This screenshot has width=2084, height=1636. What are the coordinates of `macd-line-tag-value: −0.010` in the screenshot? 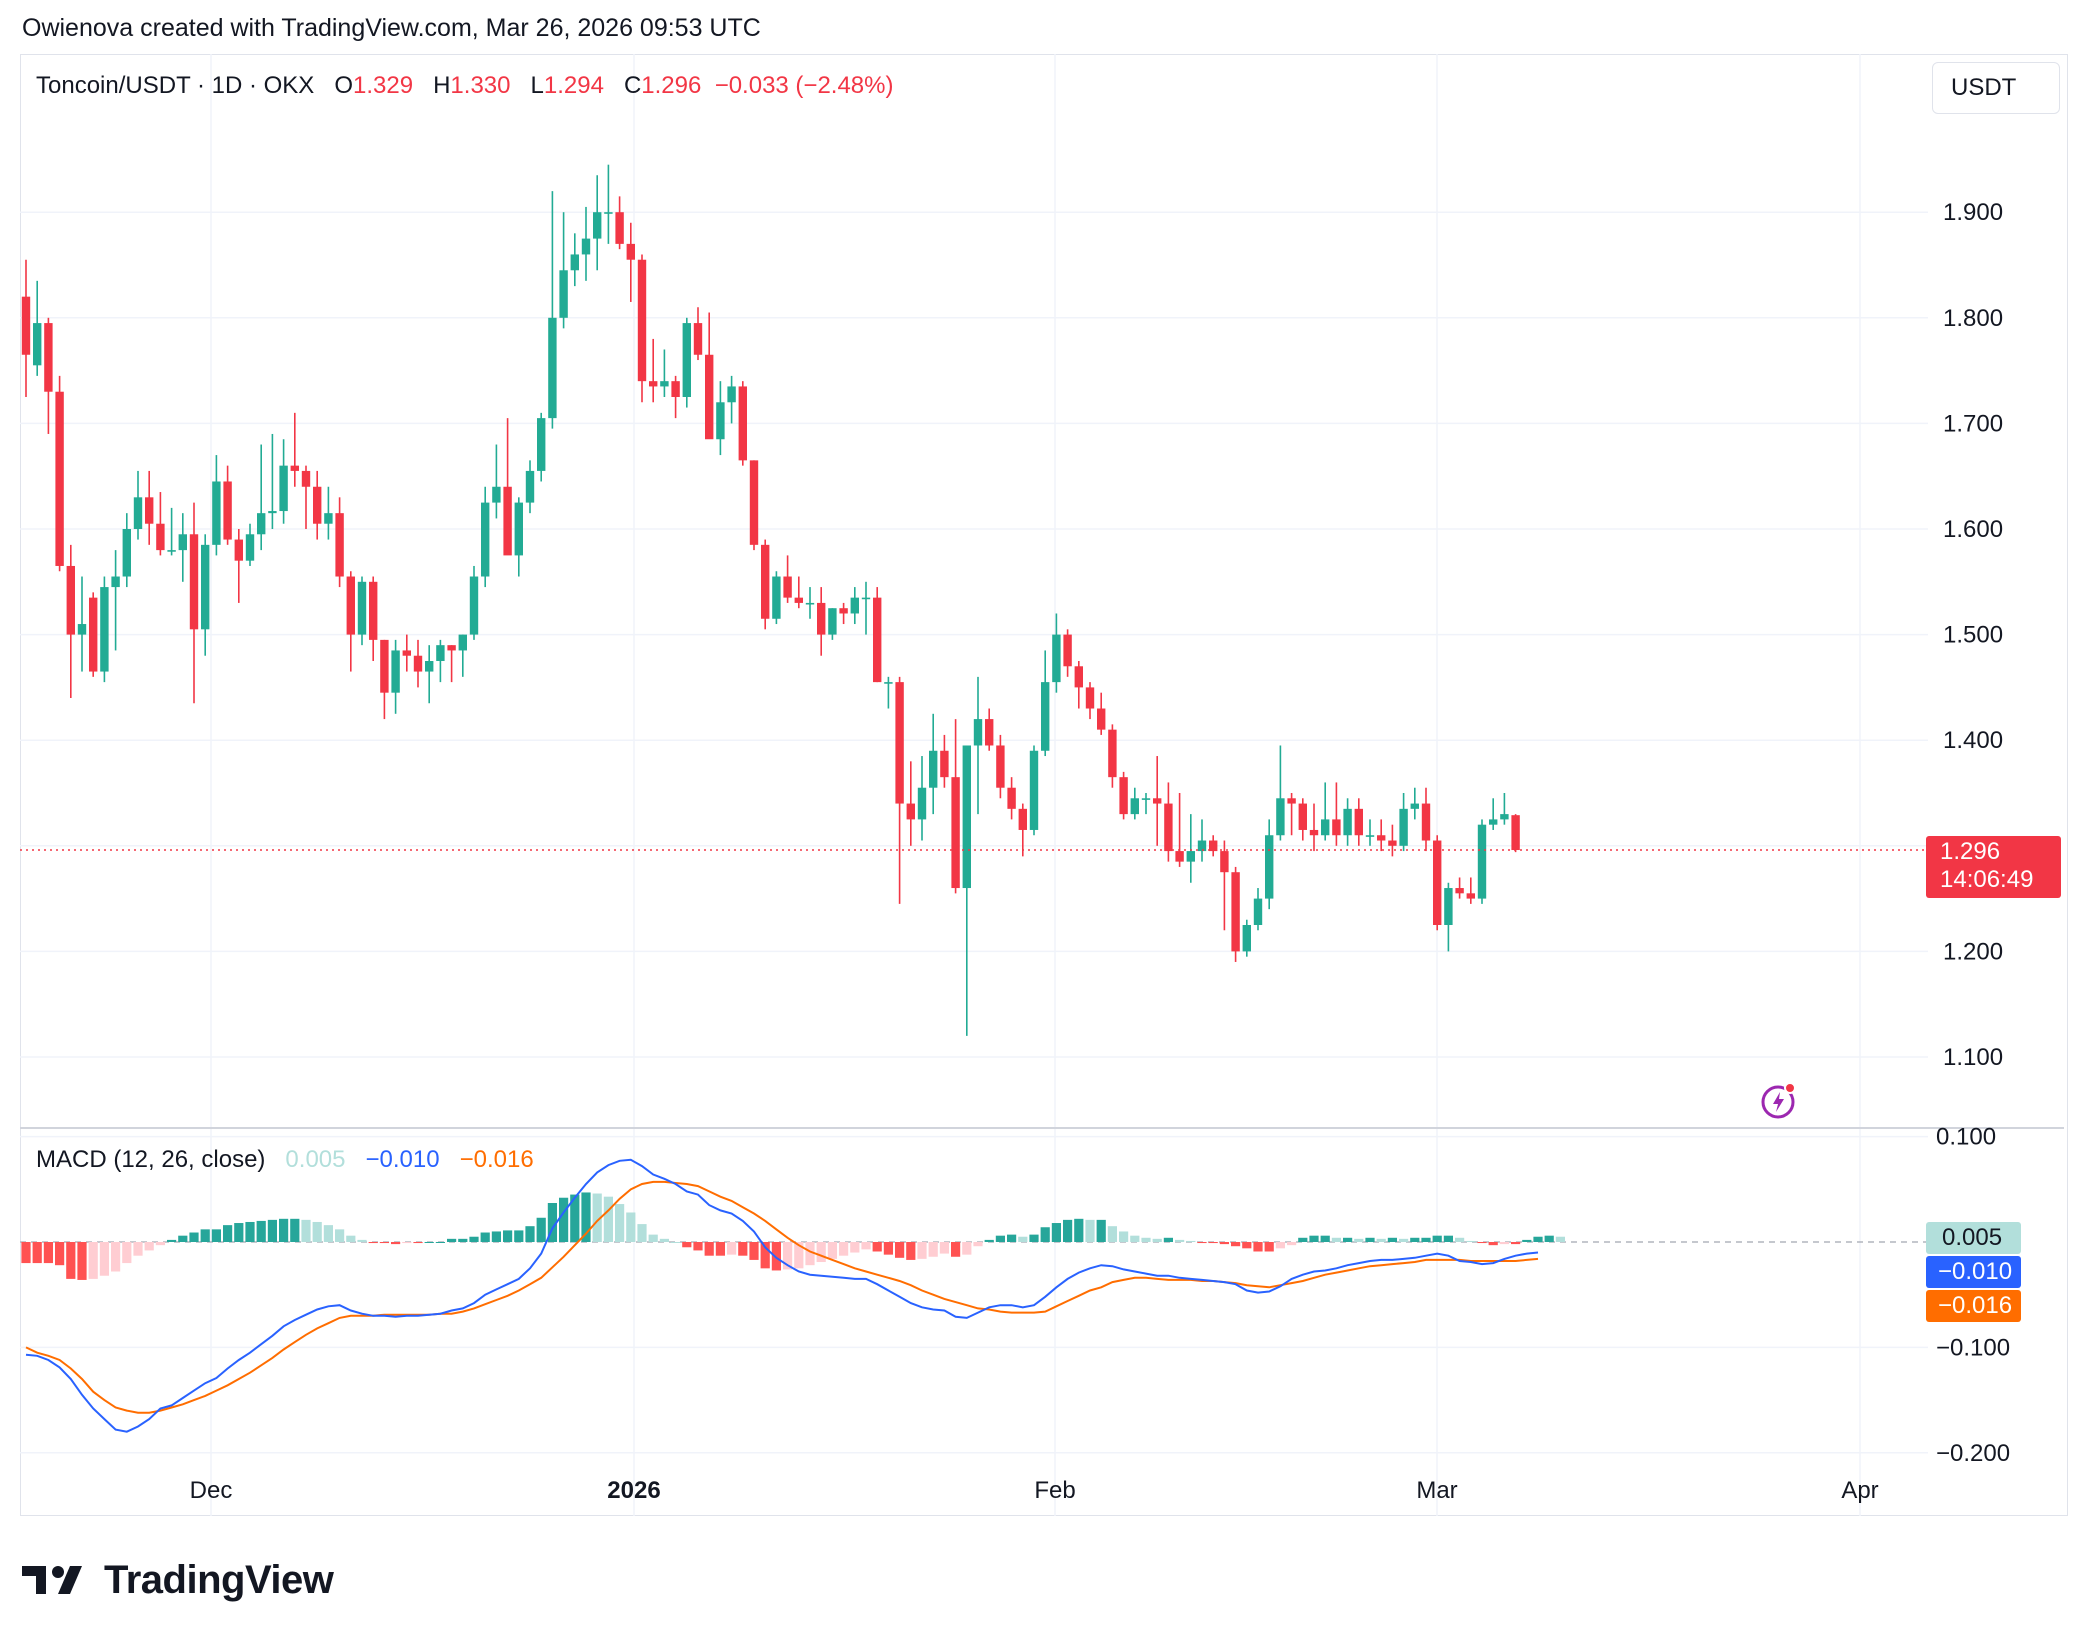 It's located at (1975, 1271).